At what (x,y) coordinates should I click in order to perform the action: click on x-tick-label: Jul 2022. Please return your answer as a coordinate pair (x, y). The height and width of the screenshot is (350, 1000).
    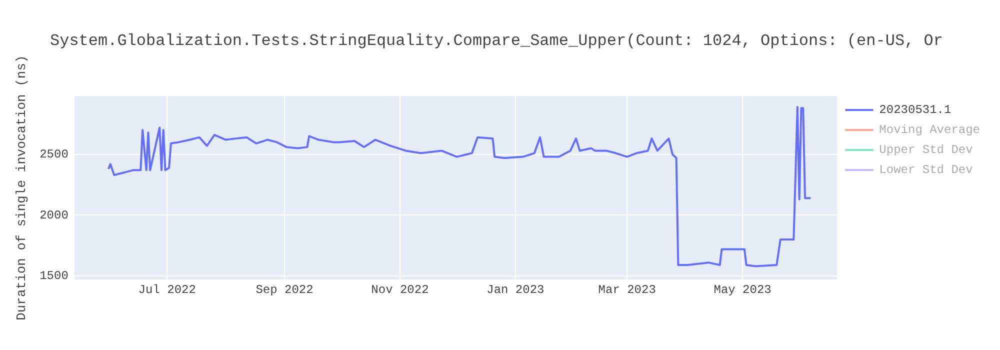
    Looking at the image, I should click on (167, 289).